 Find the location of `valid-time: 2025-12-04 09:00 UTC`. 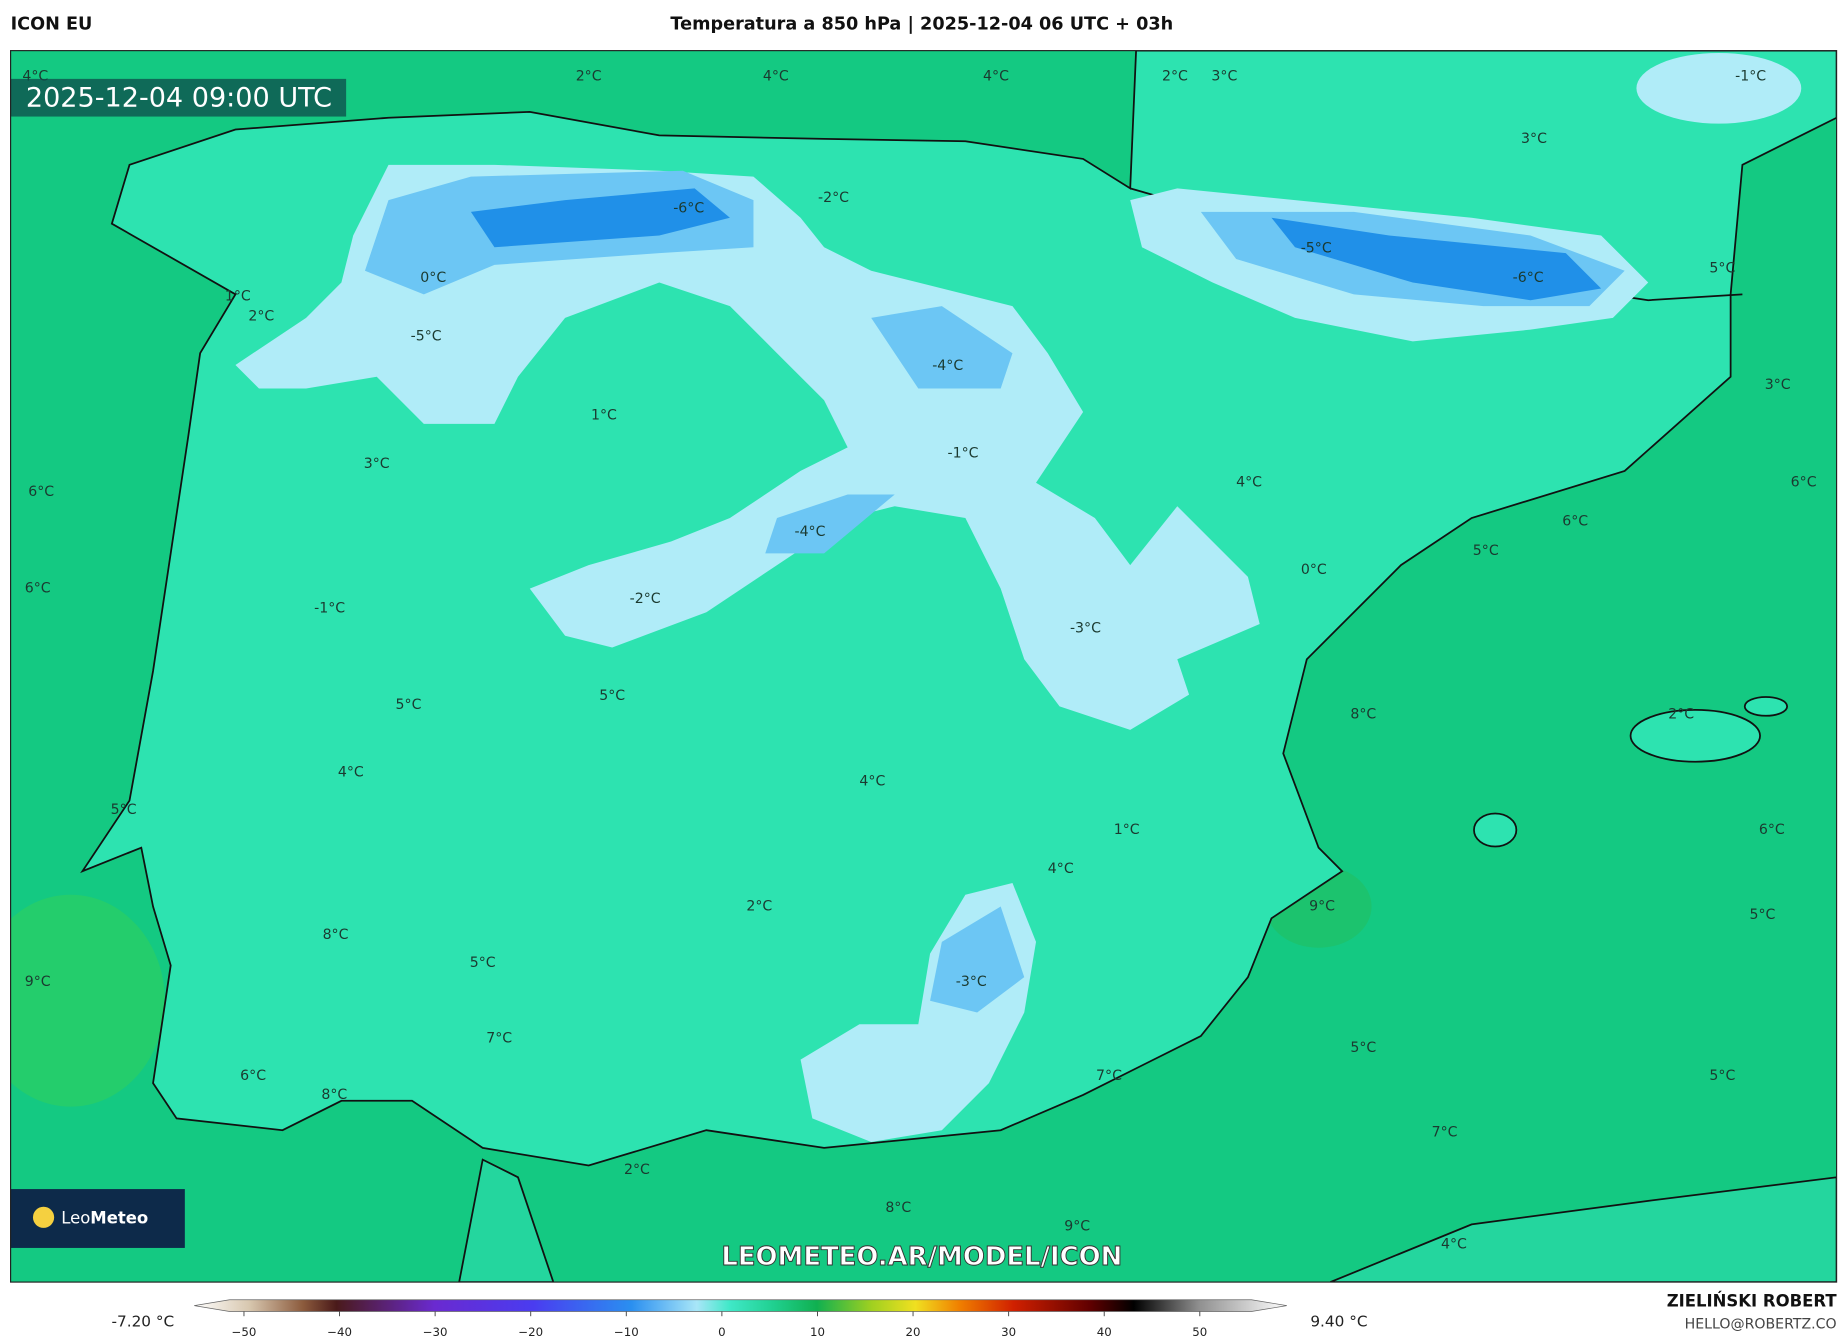

valid-time: 2025-12-04 09:00 UTC is located at coordinates (179, 97).